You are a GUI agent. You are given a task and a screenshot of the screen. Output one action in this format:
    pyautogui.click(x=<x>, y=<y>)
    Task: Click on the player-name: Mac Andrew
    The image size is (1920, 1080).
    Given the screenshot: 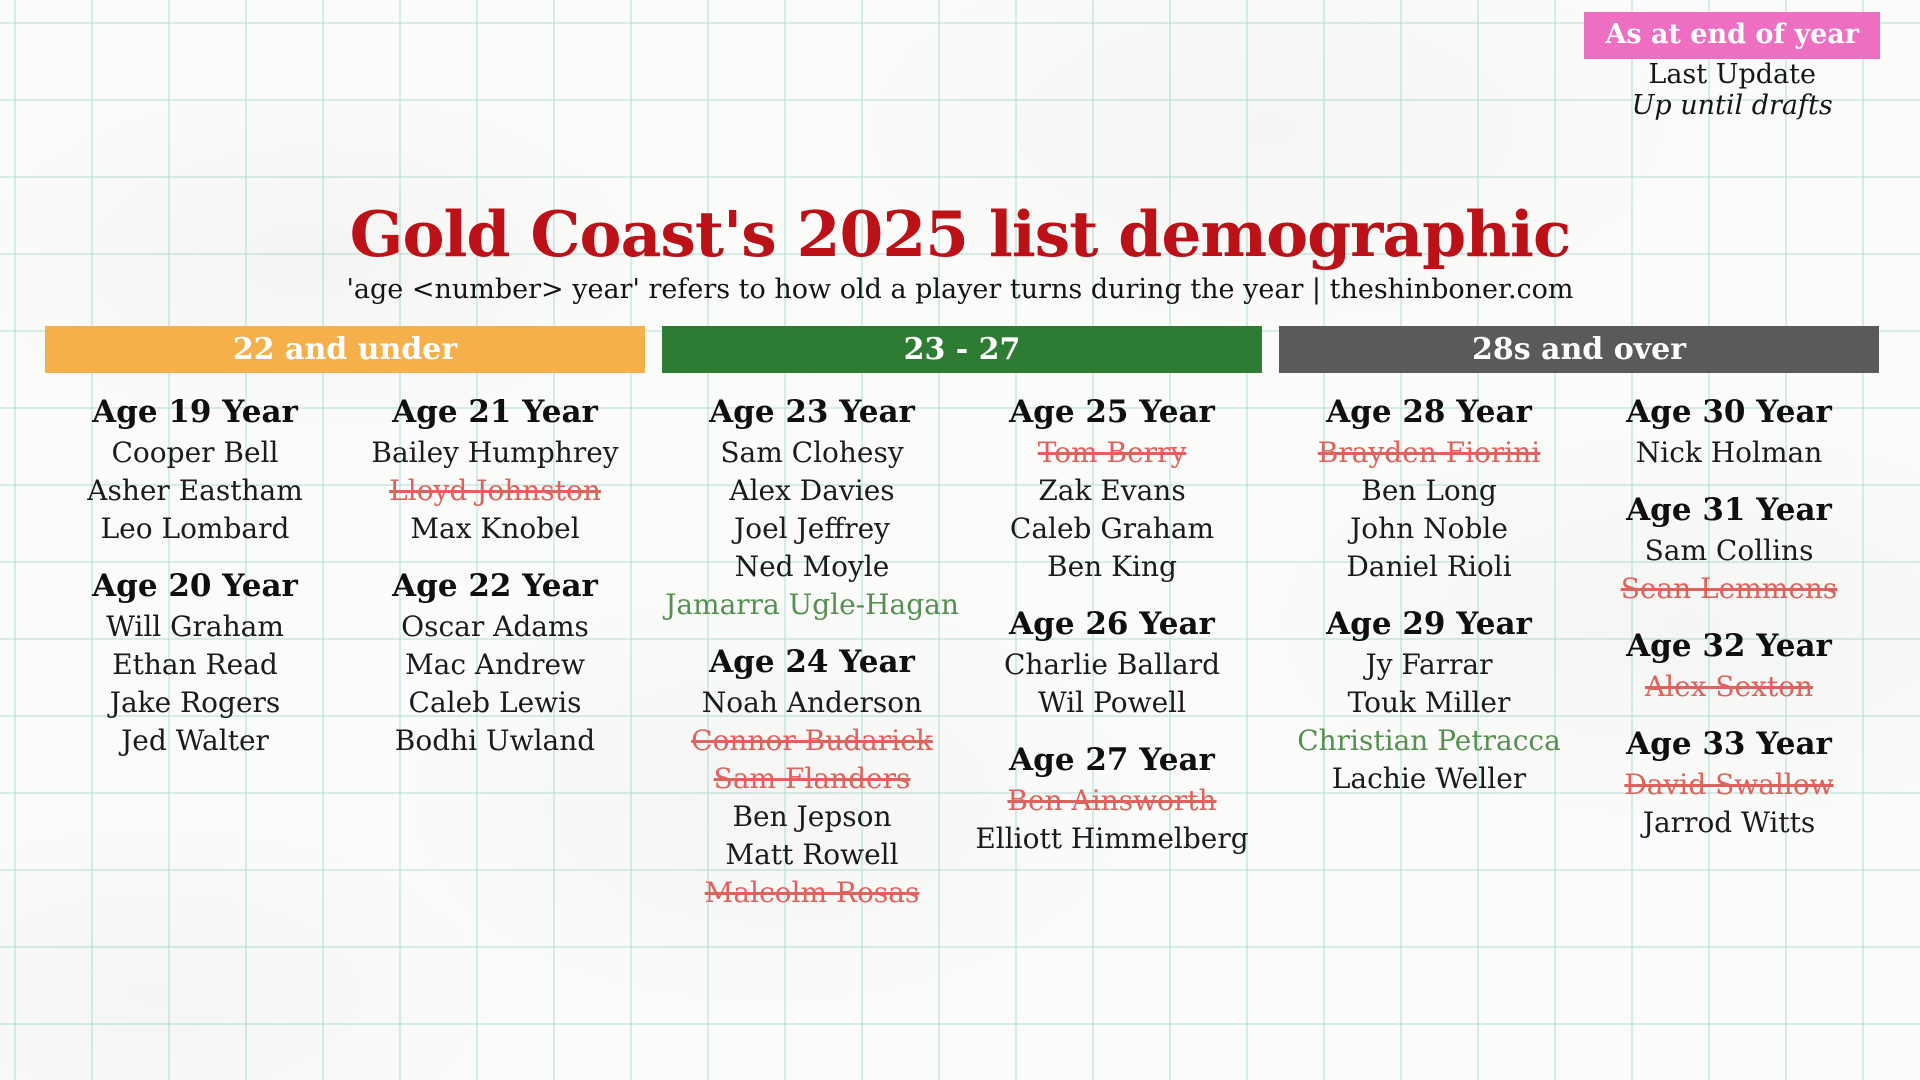 What is the action you would take?
    pyautogui.click(x=495, y=664)
    